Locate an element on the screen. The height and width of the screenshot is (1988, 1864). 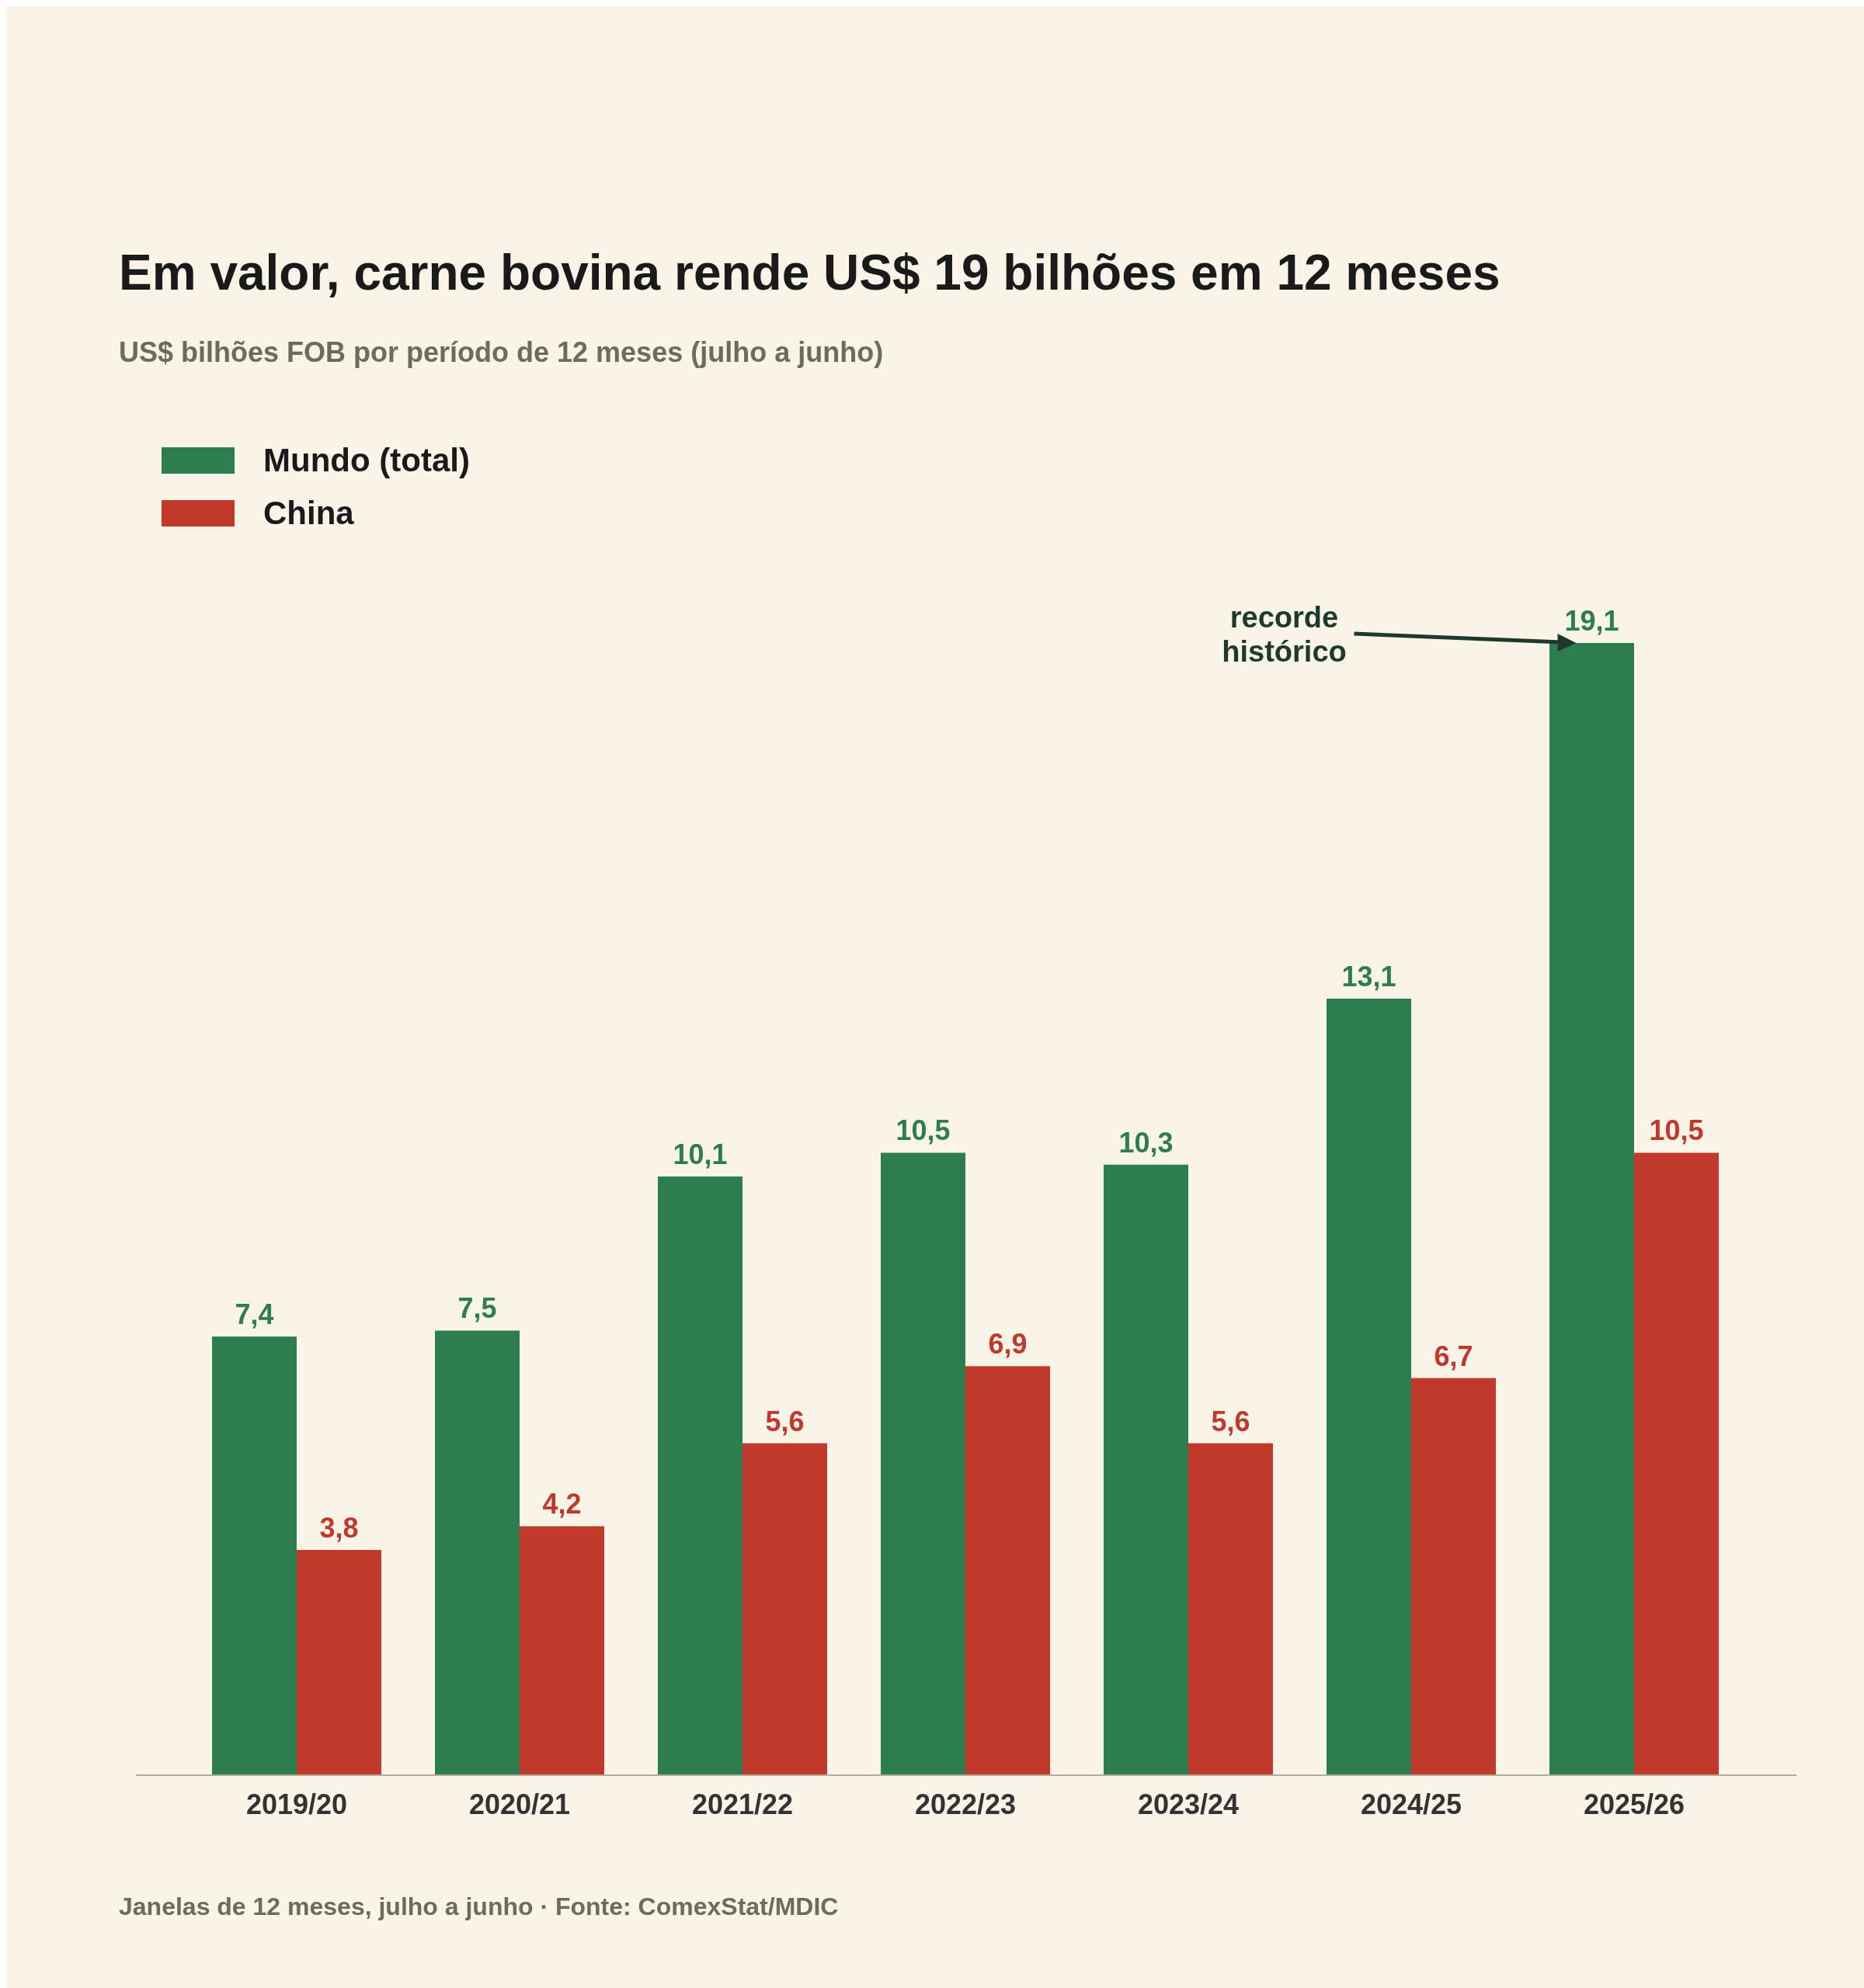
text: Janelas de 12 meses, julho a junho · Fonte: ComexStat/MDIC is located at coordinates (479, 1906).